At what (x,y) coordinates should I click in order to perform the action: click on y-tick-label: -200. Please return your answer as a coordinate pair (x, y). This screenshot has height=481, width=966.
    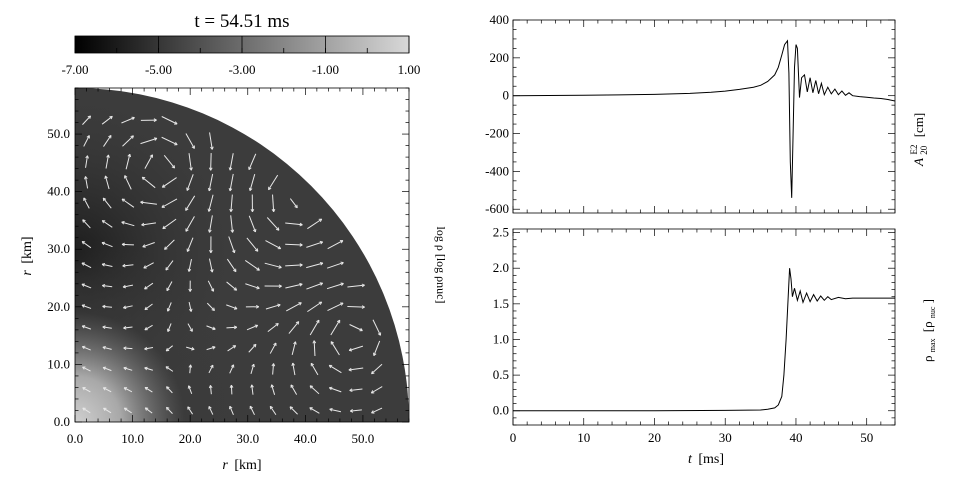
    Looking at the image, I should click on (497, 133).